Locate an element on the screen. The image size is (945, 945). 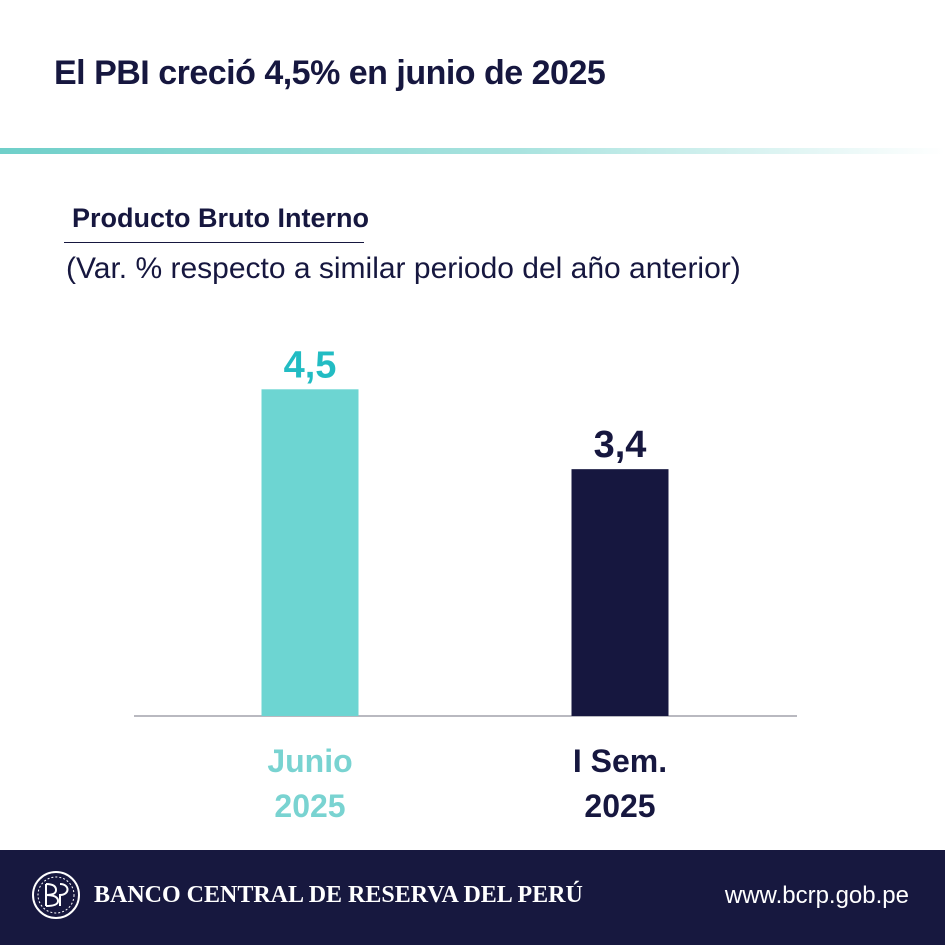
value-label-0: 4,5 is located at coordinates (310, 365).